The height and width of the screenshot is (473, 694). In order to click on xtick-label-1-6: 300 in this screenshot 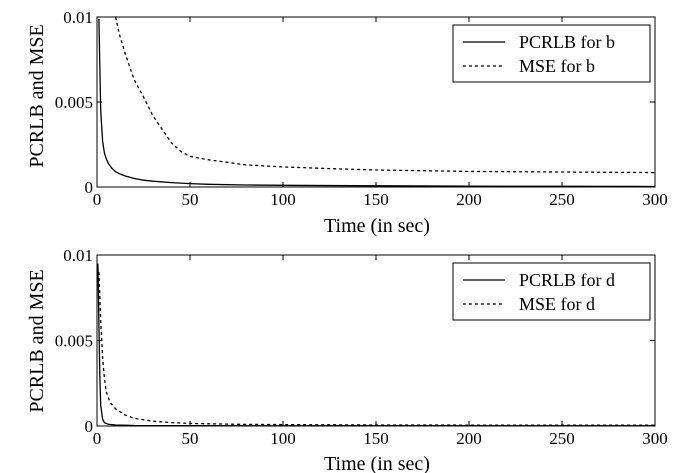, I will do `click(655, 438)`.